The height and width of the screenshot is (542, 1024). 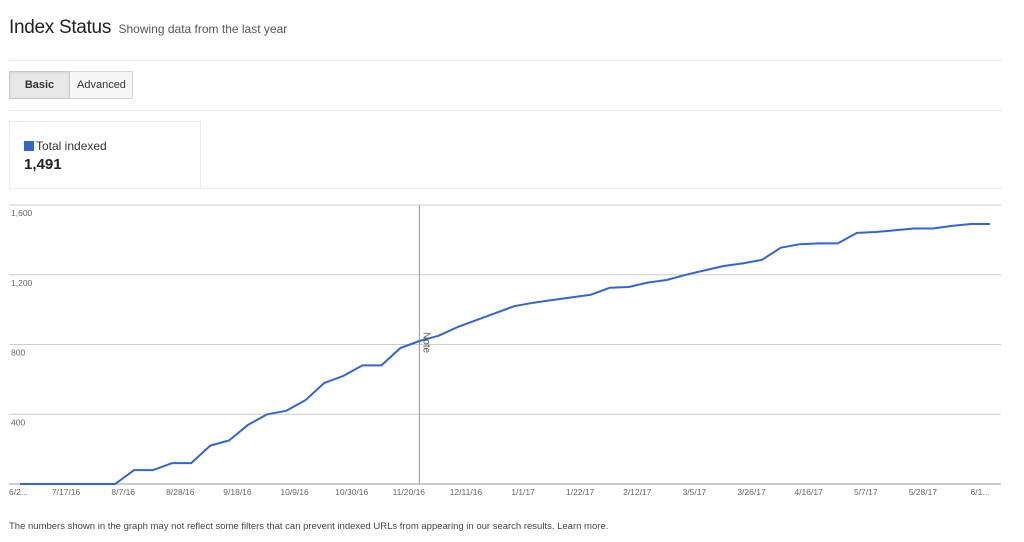 What do you see at coordinates (866, 492) in the screenshot?
I see `x-tick-label: 5/7/17` at bounding box center [866, 492].